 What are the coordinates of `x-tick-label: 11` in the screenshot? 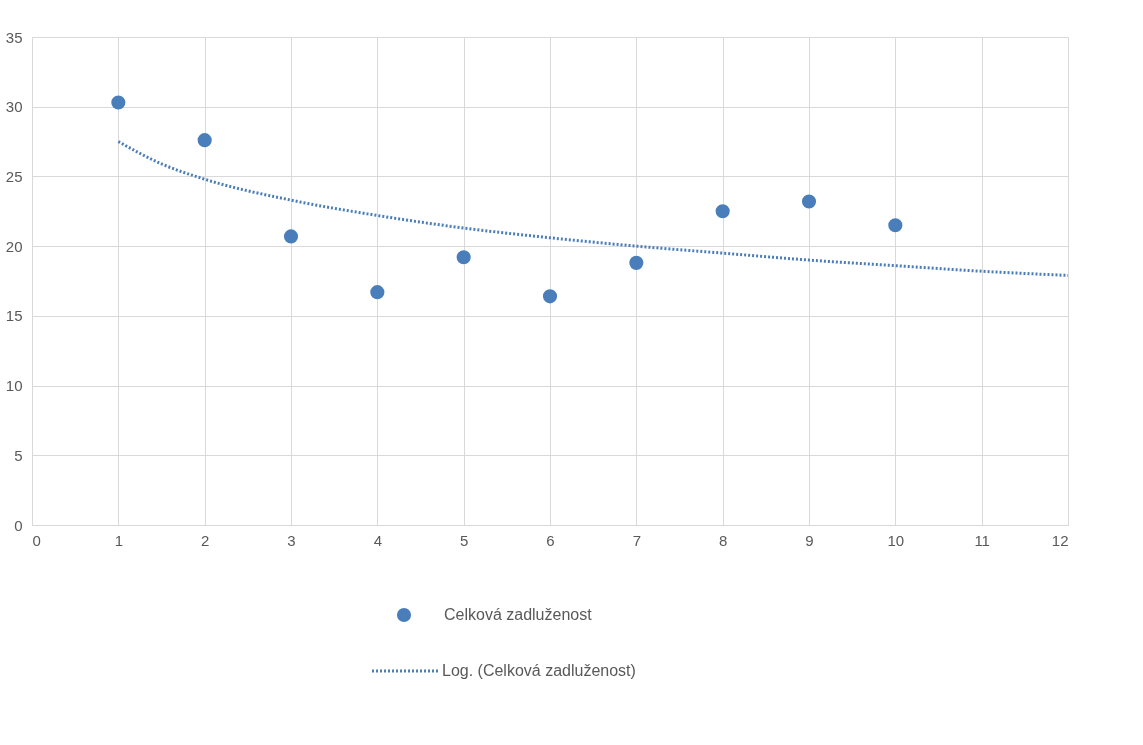 It's located at (982, 540).